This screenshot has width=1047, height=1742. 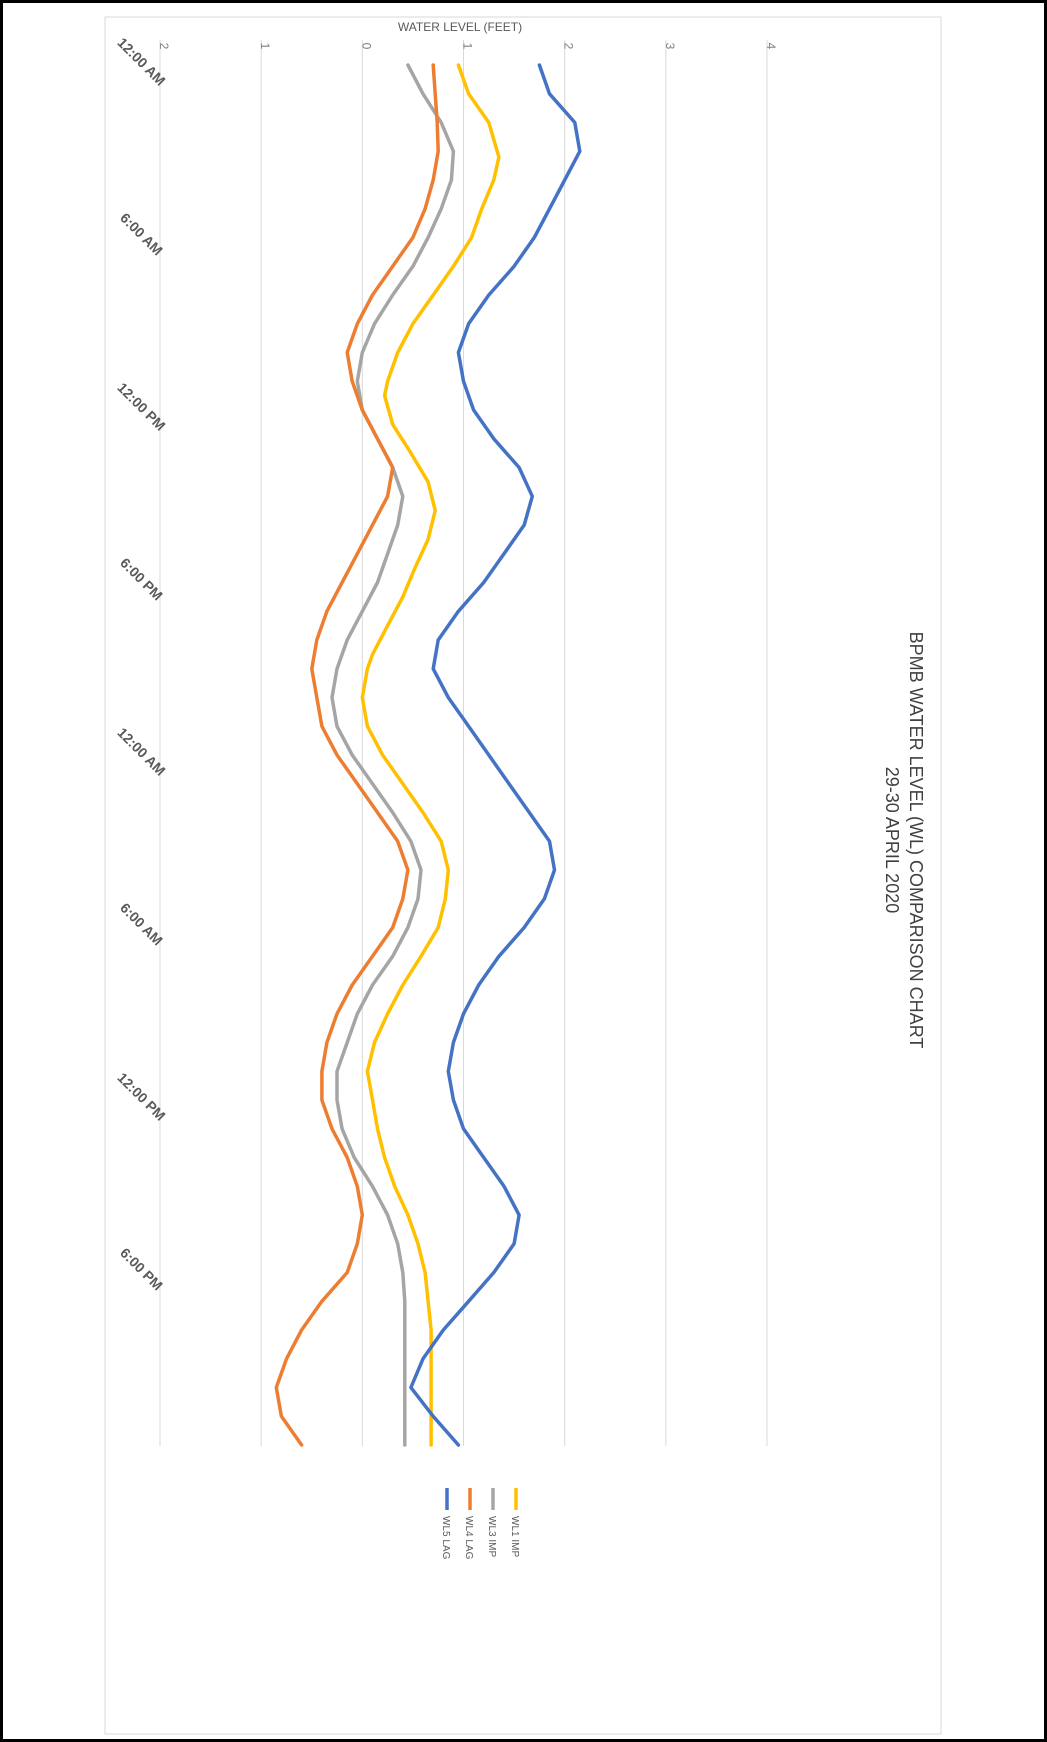 What do you see at coordinates (892, 840) in the screenshot?
I see `chart-subtitle: 29-30 APRIL 2020` at bounding box center [892, 840].